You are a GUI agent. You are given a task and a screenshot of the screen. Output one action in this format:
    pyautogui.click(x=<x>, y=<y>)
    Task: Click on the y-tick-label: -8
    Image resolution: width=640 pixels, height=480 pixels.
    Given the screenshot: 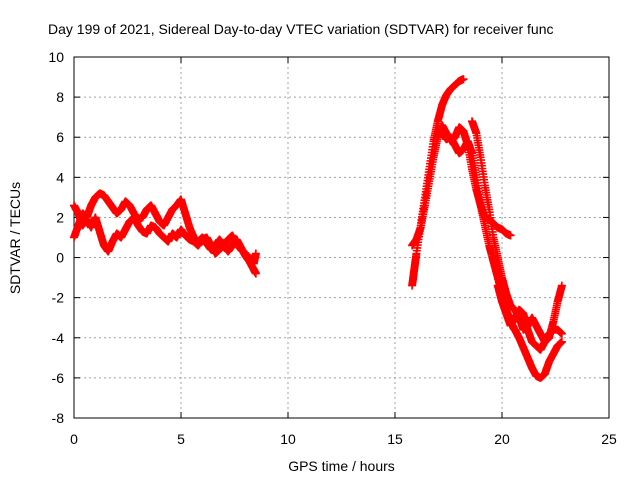 What is the action you would take?
    pyautogui.click(x=58, y=418)
    